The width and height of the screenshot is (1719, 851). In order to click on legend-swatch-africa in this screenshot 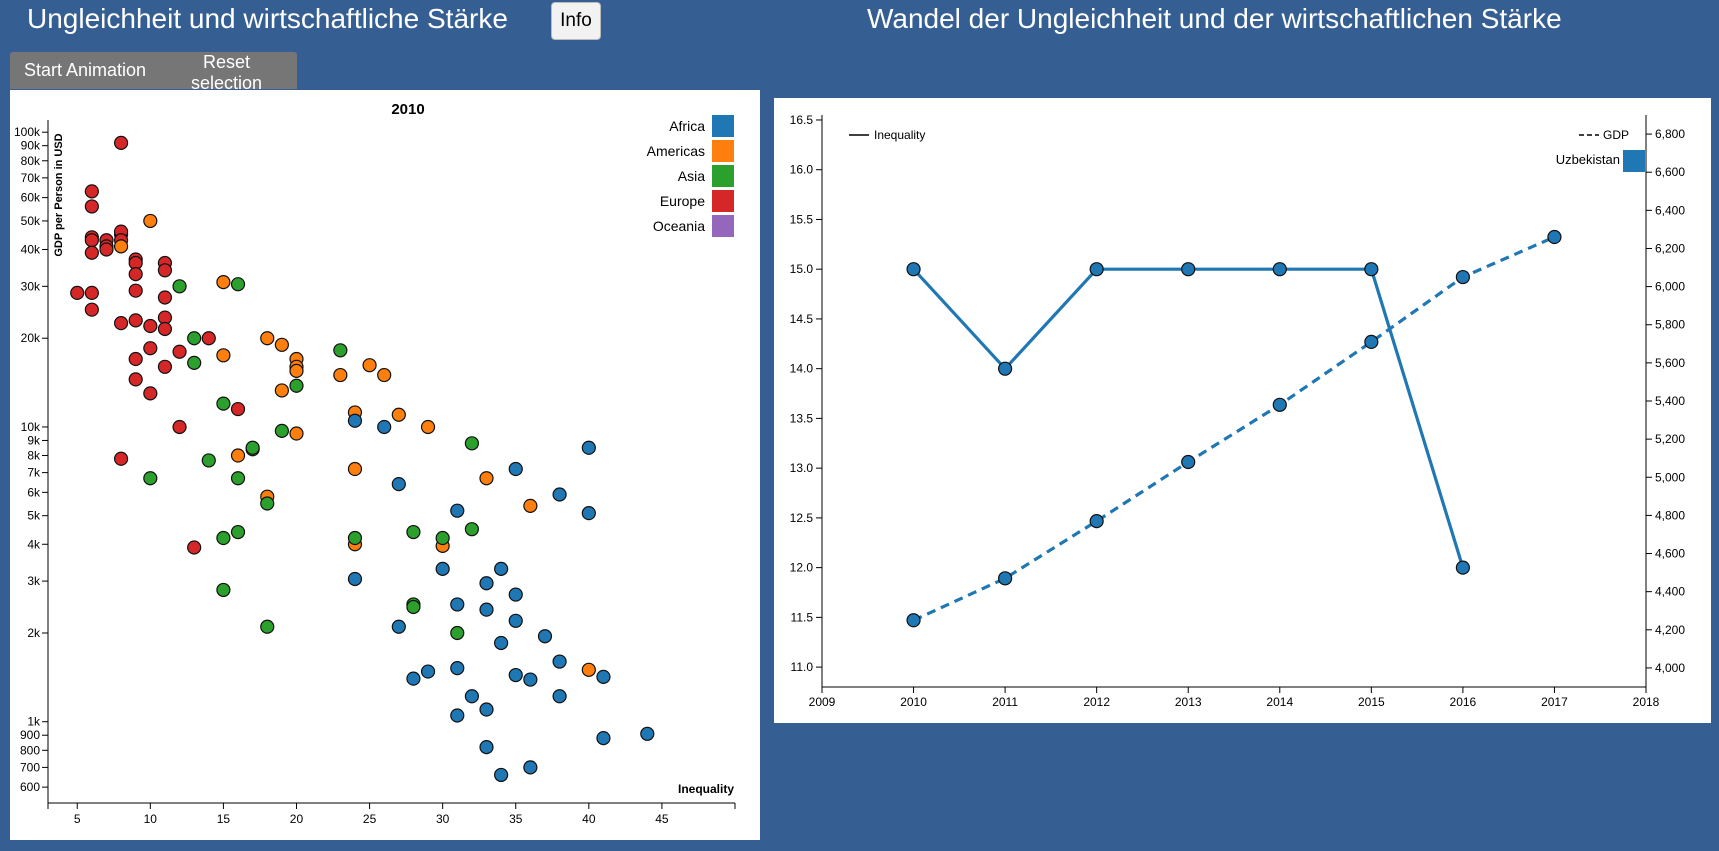, I will do `click(723, 126)`.